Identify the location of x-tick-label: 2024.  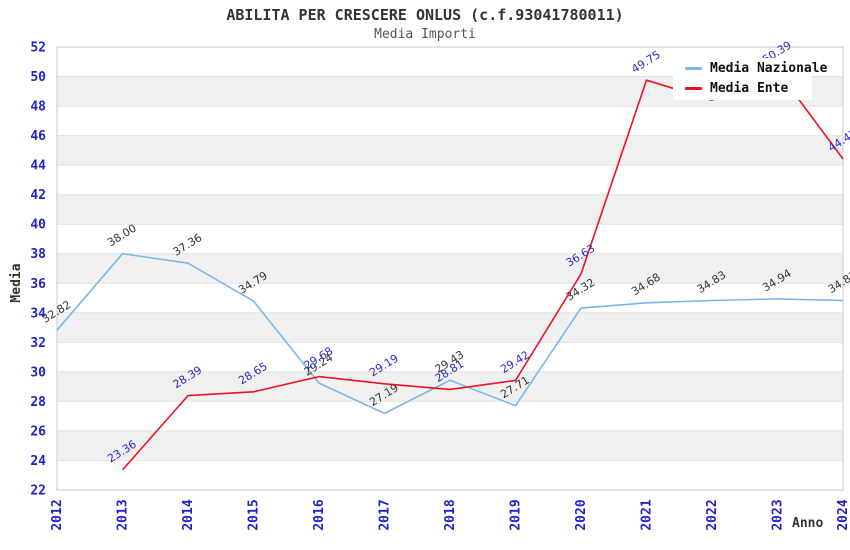
(843, 514).